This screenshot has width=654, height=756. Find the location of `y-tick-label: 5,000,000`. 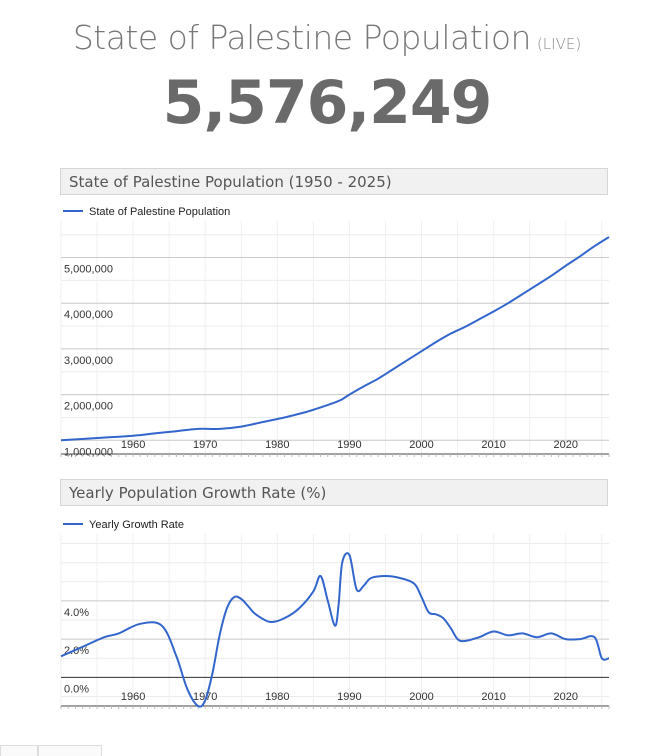

y-tick-label: 5,000,000 is located at coordinates (88, 270).